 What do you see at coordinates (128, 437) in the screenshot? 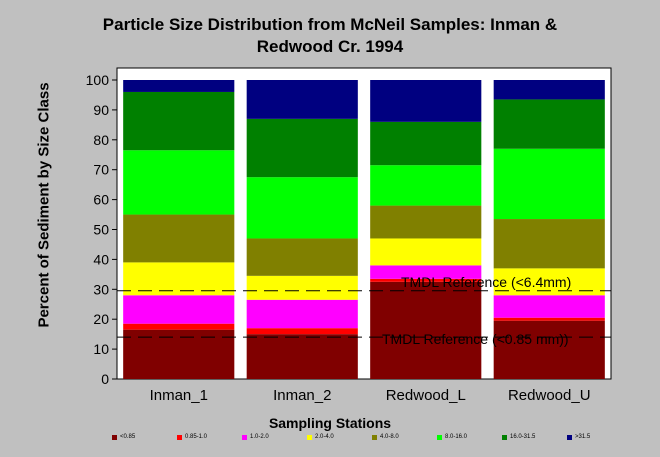
I see `legend-label: <0.85` at bounding box center [128, 437].